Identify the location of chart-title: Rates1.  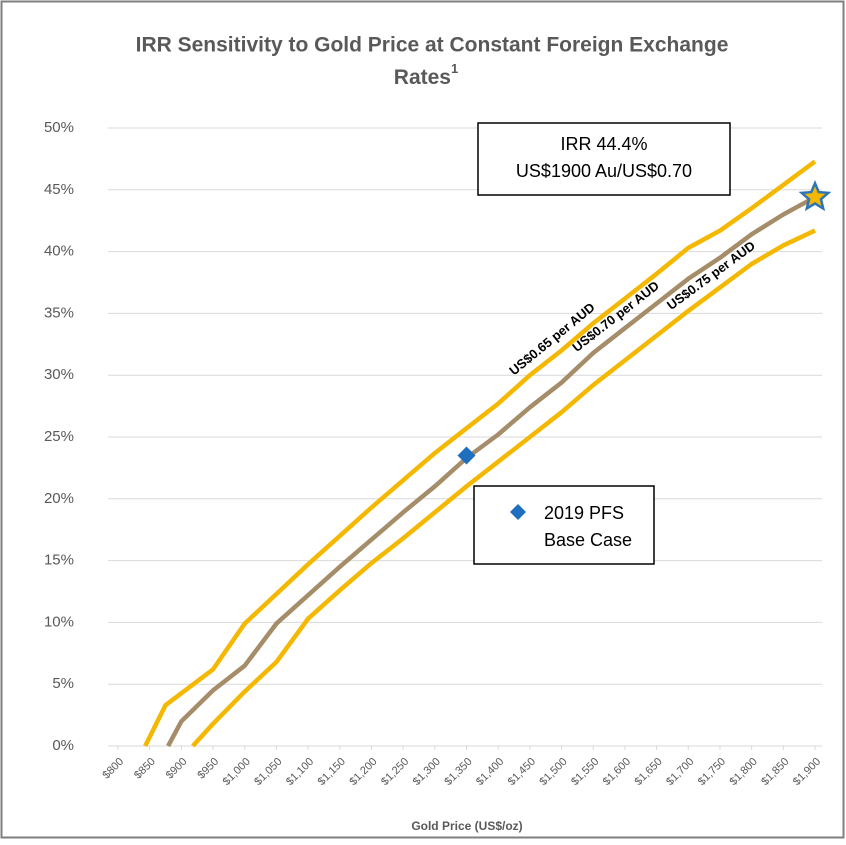
(426, 74).